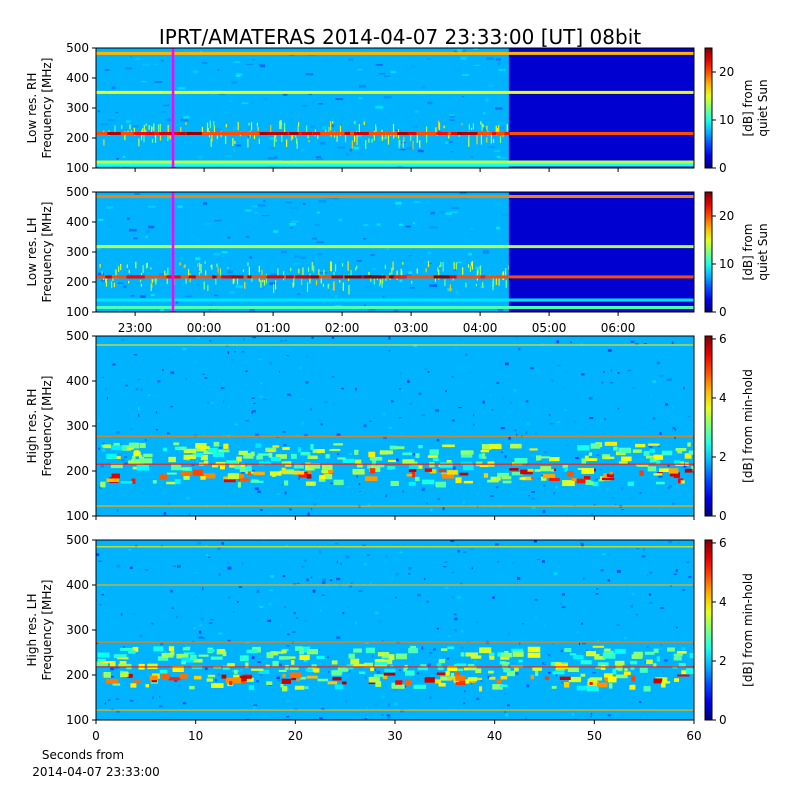  I want to click on y-axis-label: High res. RH, so click(32, 426).